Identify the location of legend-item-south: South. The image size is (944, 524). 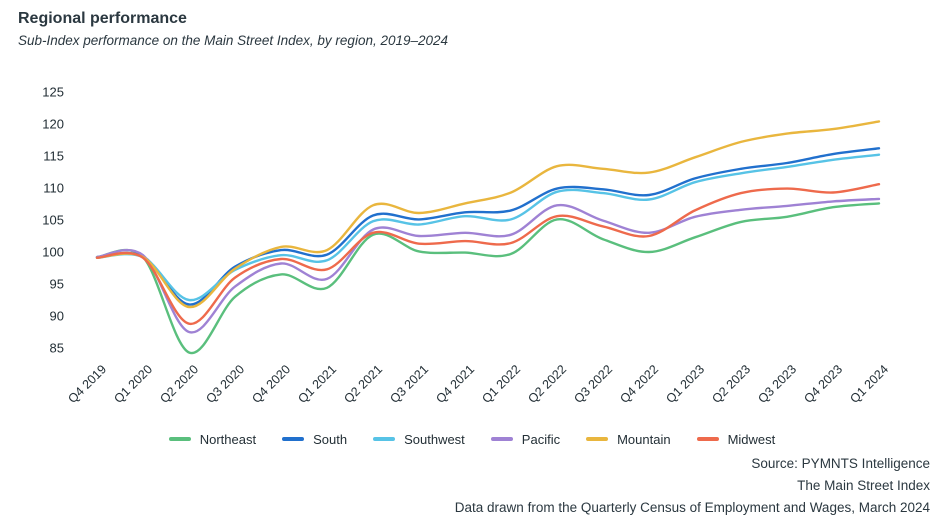
(314, 439).